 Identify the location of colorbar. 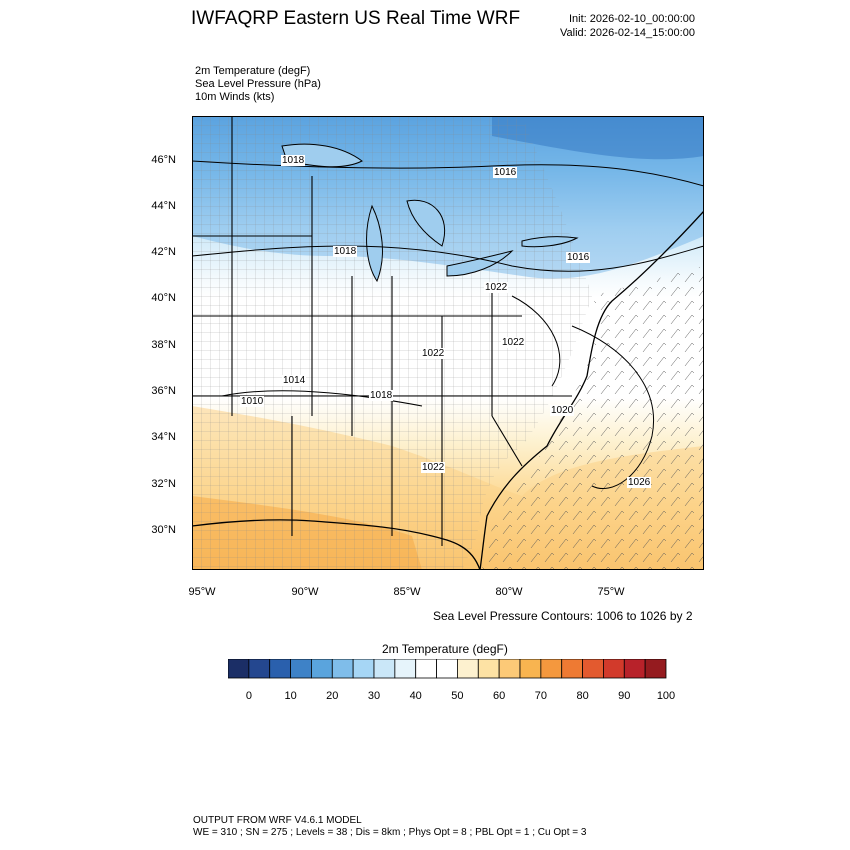
(447, 669).